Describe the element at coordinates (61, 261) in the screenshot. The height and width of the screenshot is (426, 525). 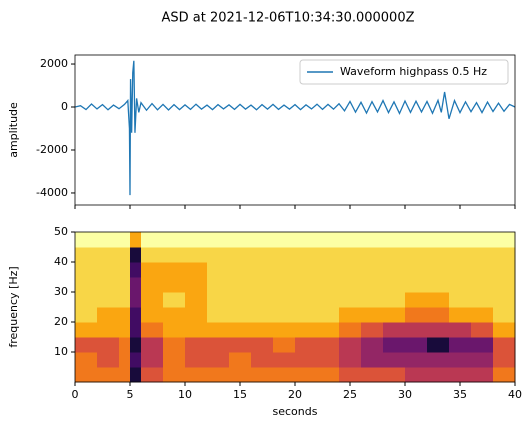
I see `y-tick-label: 40` at that location.